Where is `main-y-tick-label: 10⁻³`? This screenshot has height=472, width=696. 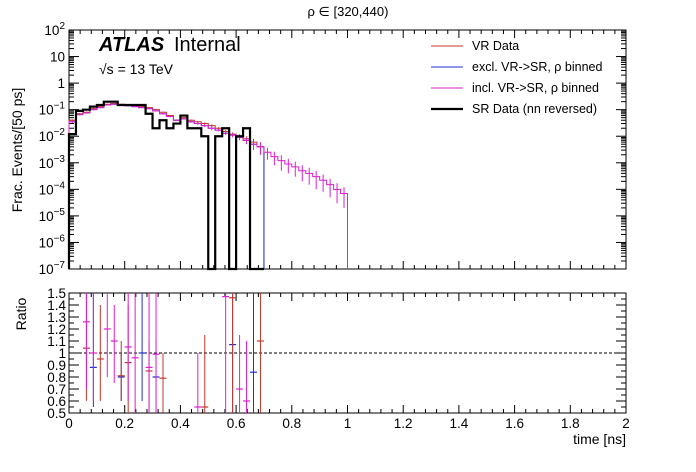
main-y-tick-label: 10⁻³ is located at coordinates (52, 162).